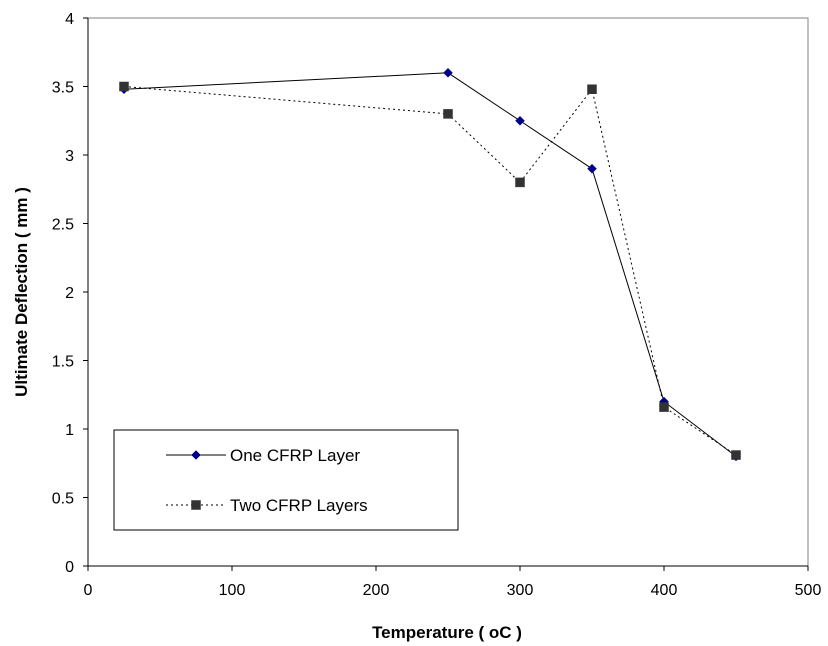  What do you see at coordinates (808, 590) in the screenshot?
I see `x-tick-label: 500` at bounding box center [808, 590].